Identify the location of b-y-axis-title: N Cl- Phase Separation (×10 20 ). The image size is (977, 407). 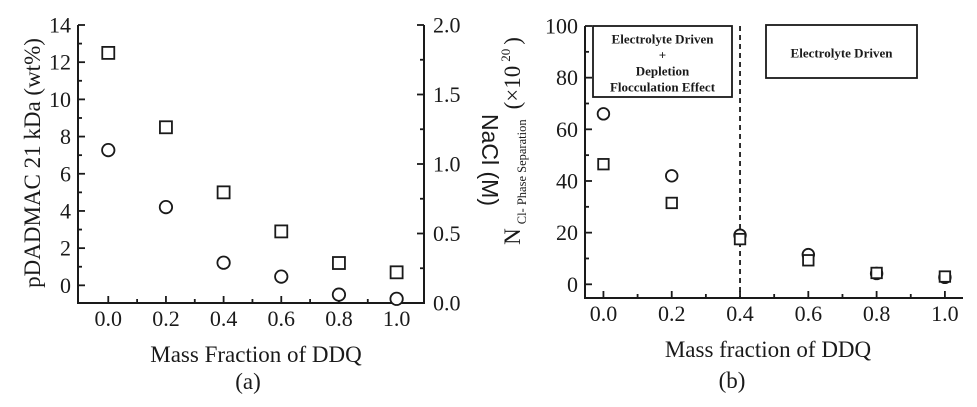
(513, 141).